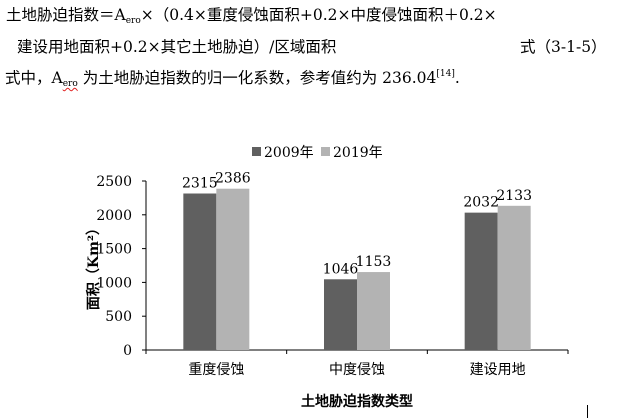 This screenshot has height=418, width=634. What do you see at coordinates (481, 203) in the screenshot?
I see `data-label: 2032` at bounding box center [481, 203].